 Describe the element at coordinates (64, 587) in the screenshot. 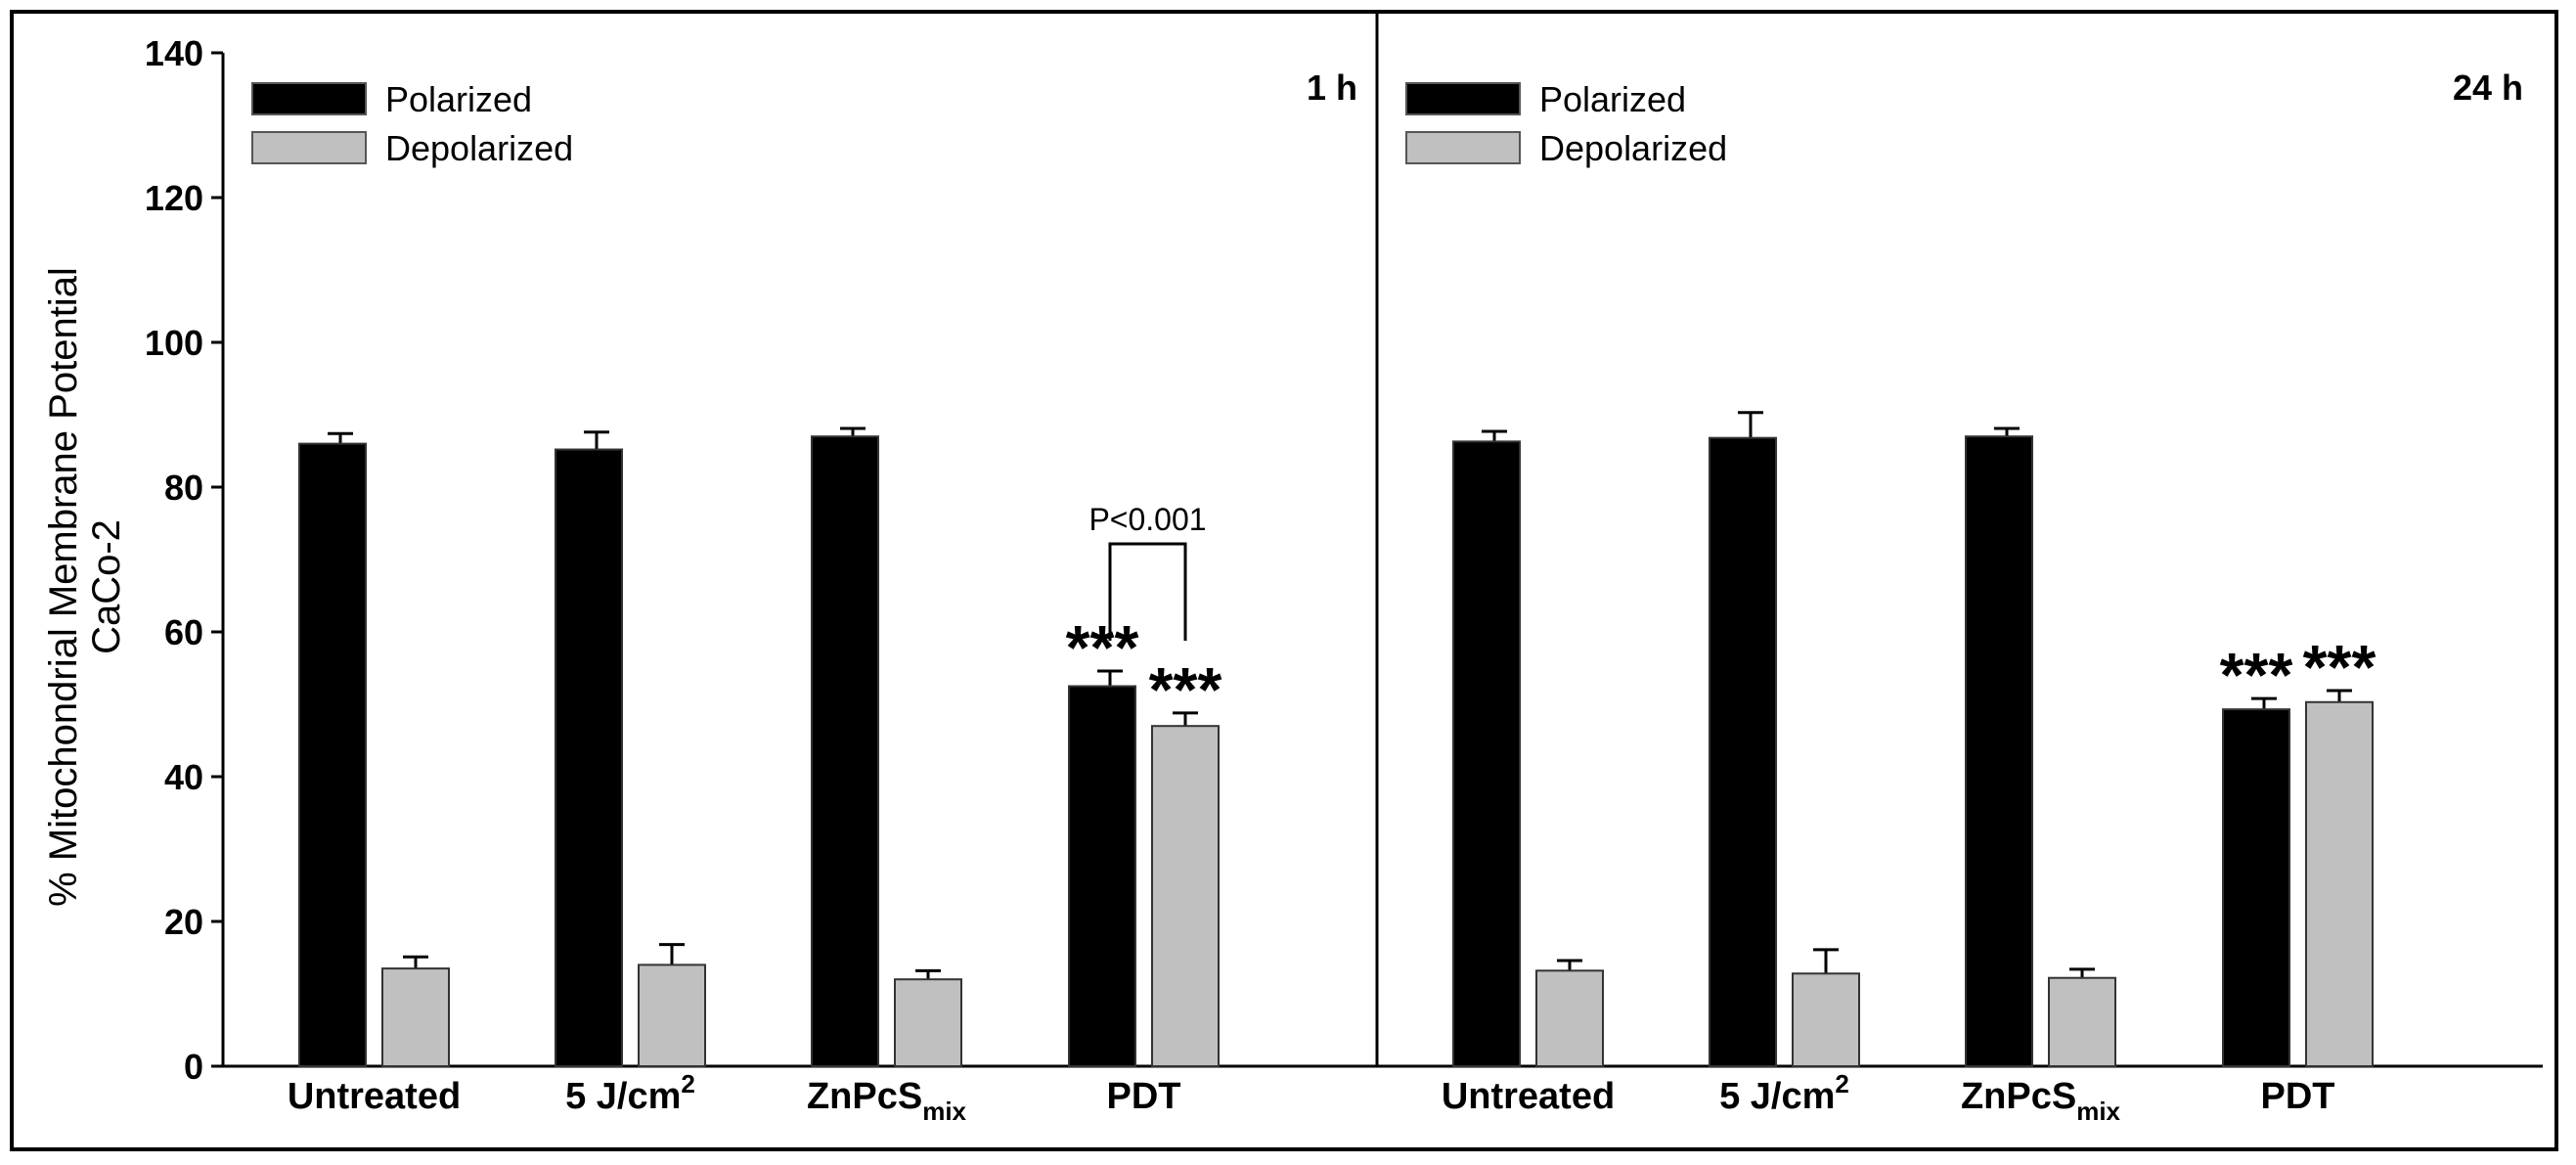

I see `y-axis-label: % Mitochondrial Membrane Potential` at that location.